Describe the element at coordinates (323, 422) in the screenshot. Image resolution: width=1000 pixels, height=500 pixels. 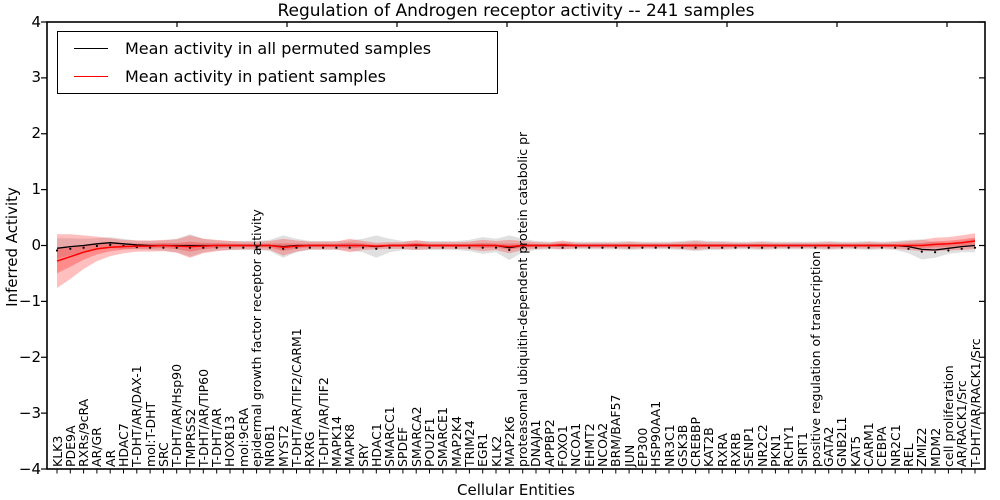
I see `x-tick-label: T-DHT/AR/TIF2` at that location.